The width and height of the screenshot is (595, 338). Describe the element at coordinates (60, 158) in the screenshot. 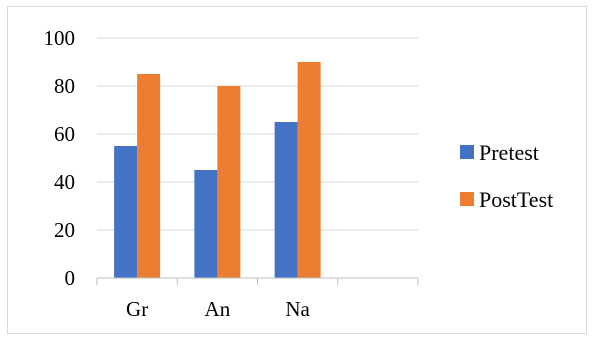

I see `y-axis-tick-labels: 0 20 40 60 80 100` at that location.